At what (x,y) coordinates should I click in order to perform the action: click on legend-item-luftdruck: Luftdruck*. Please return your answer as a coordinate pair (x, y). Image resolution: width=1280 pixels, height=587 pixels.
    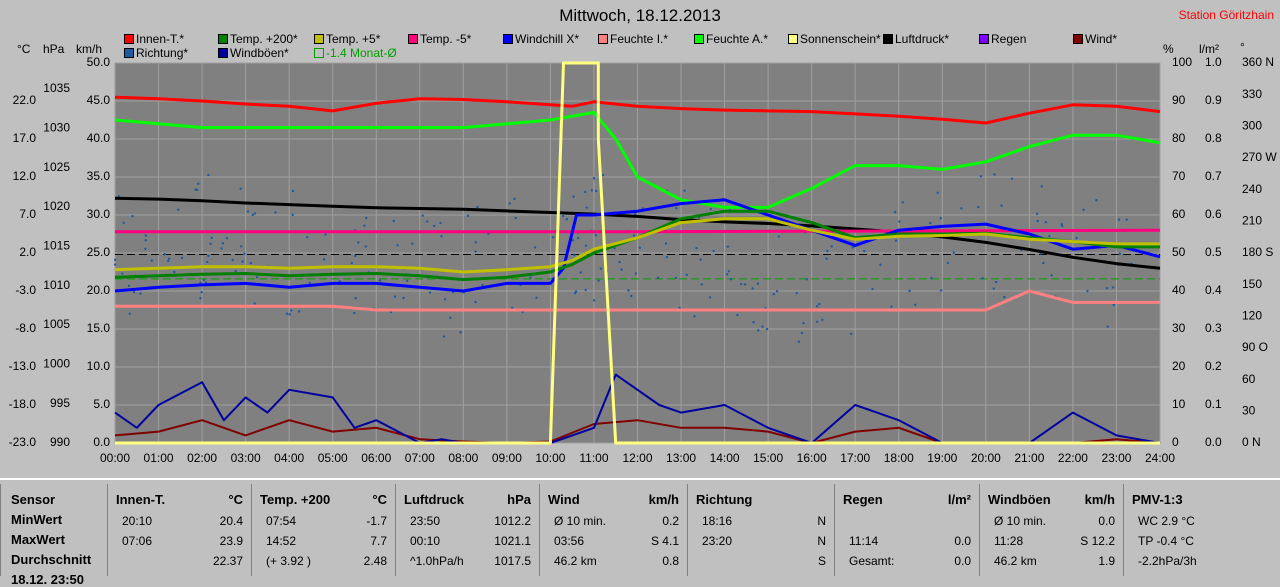
    Looking at the image, I should click on (916, 39).